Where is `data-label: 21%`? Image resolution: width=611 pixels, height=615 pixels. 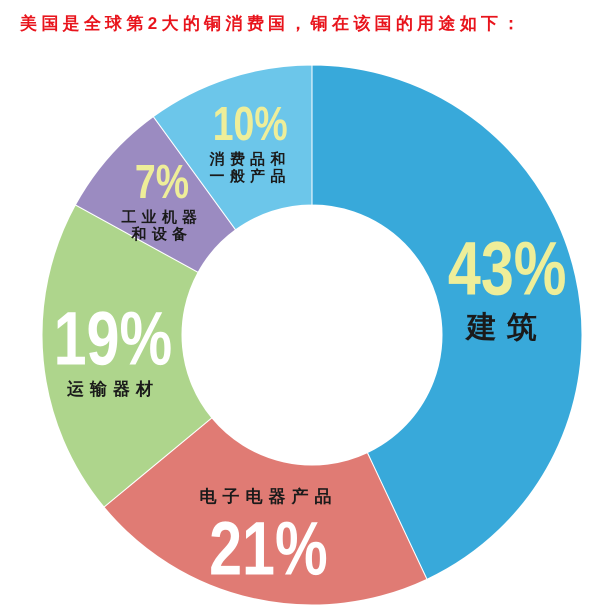 data-label: 21% is located at coordinates (268, 549).